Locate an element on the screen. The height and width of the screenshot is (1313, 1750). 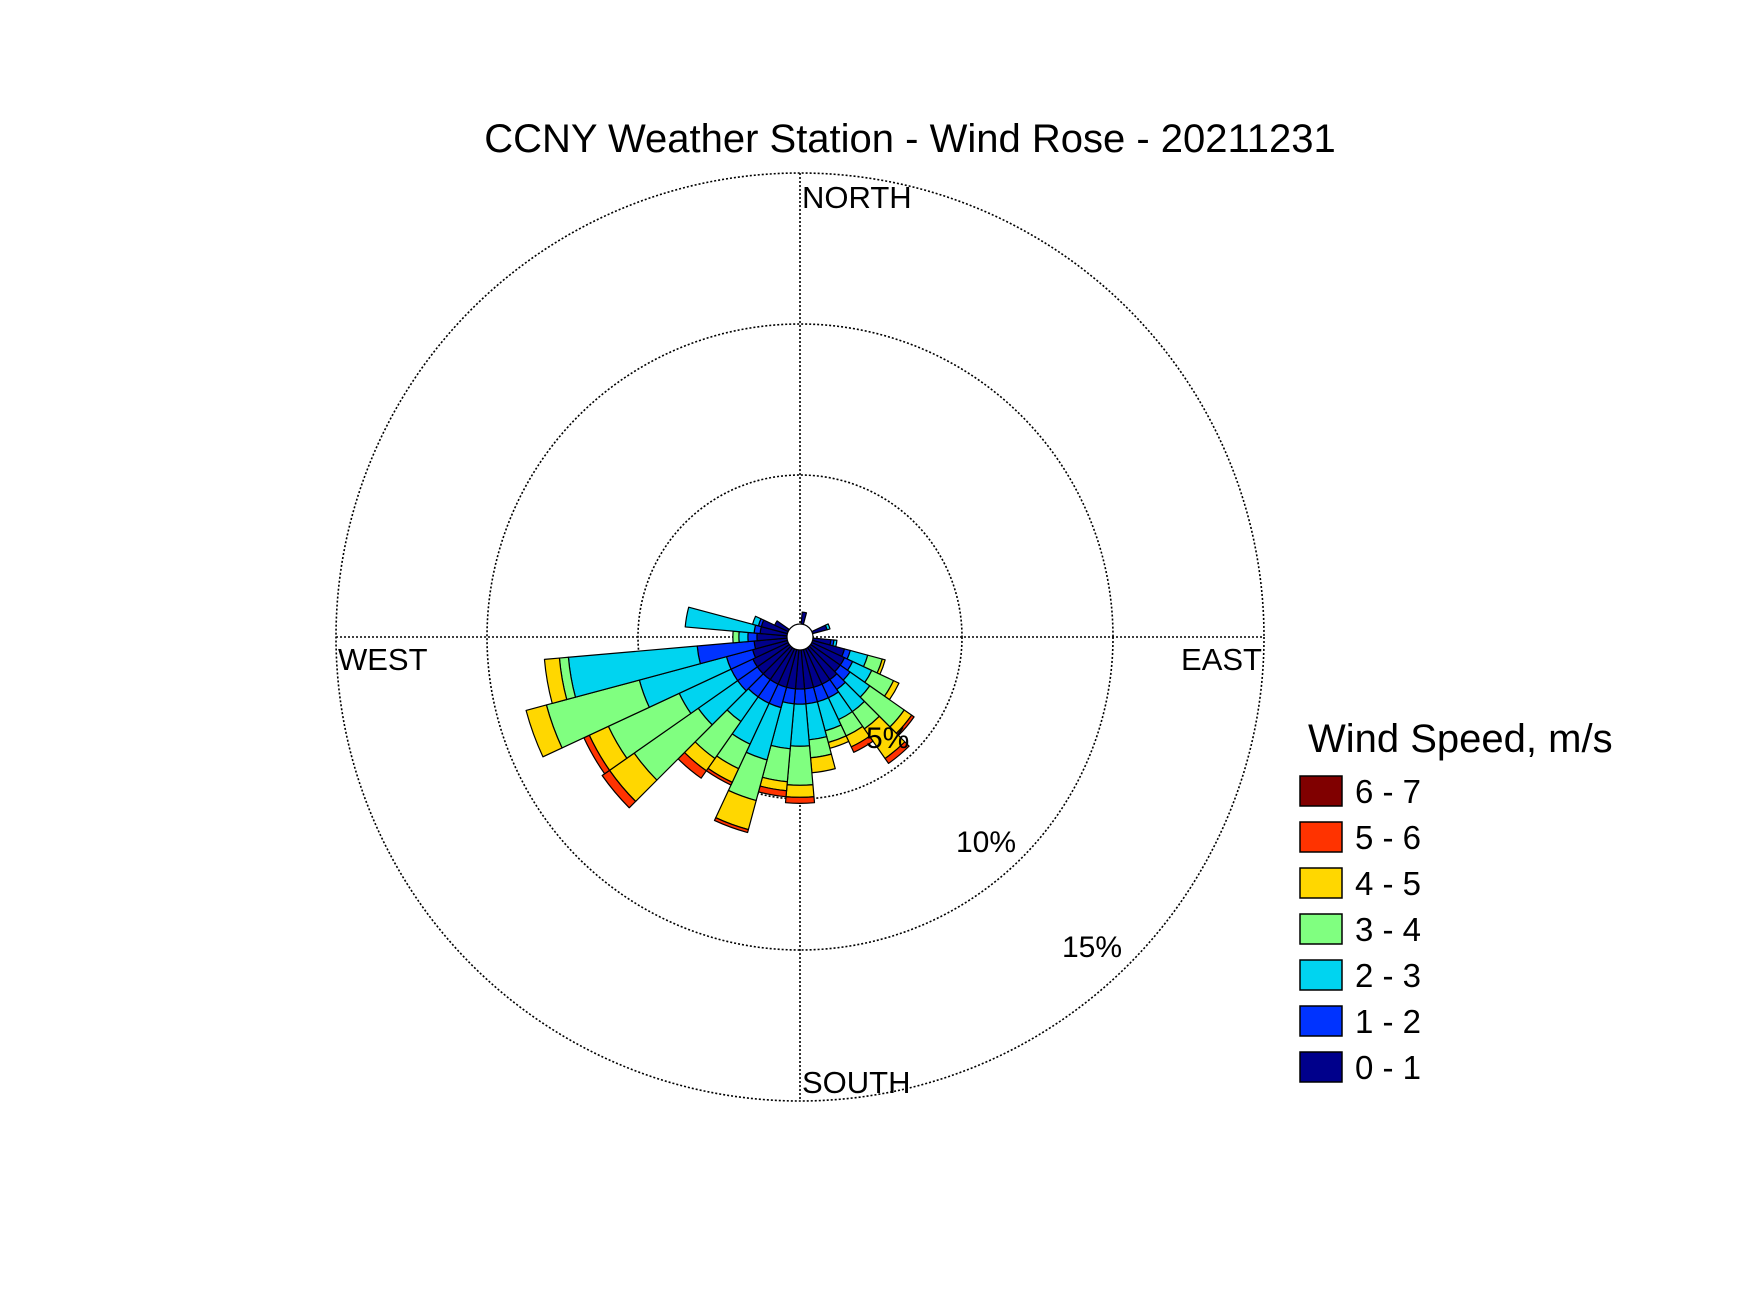
ring-label-5: 5% is located at coordinates (887, 738).